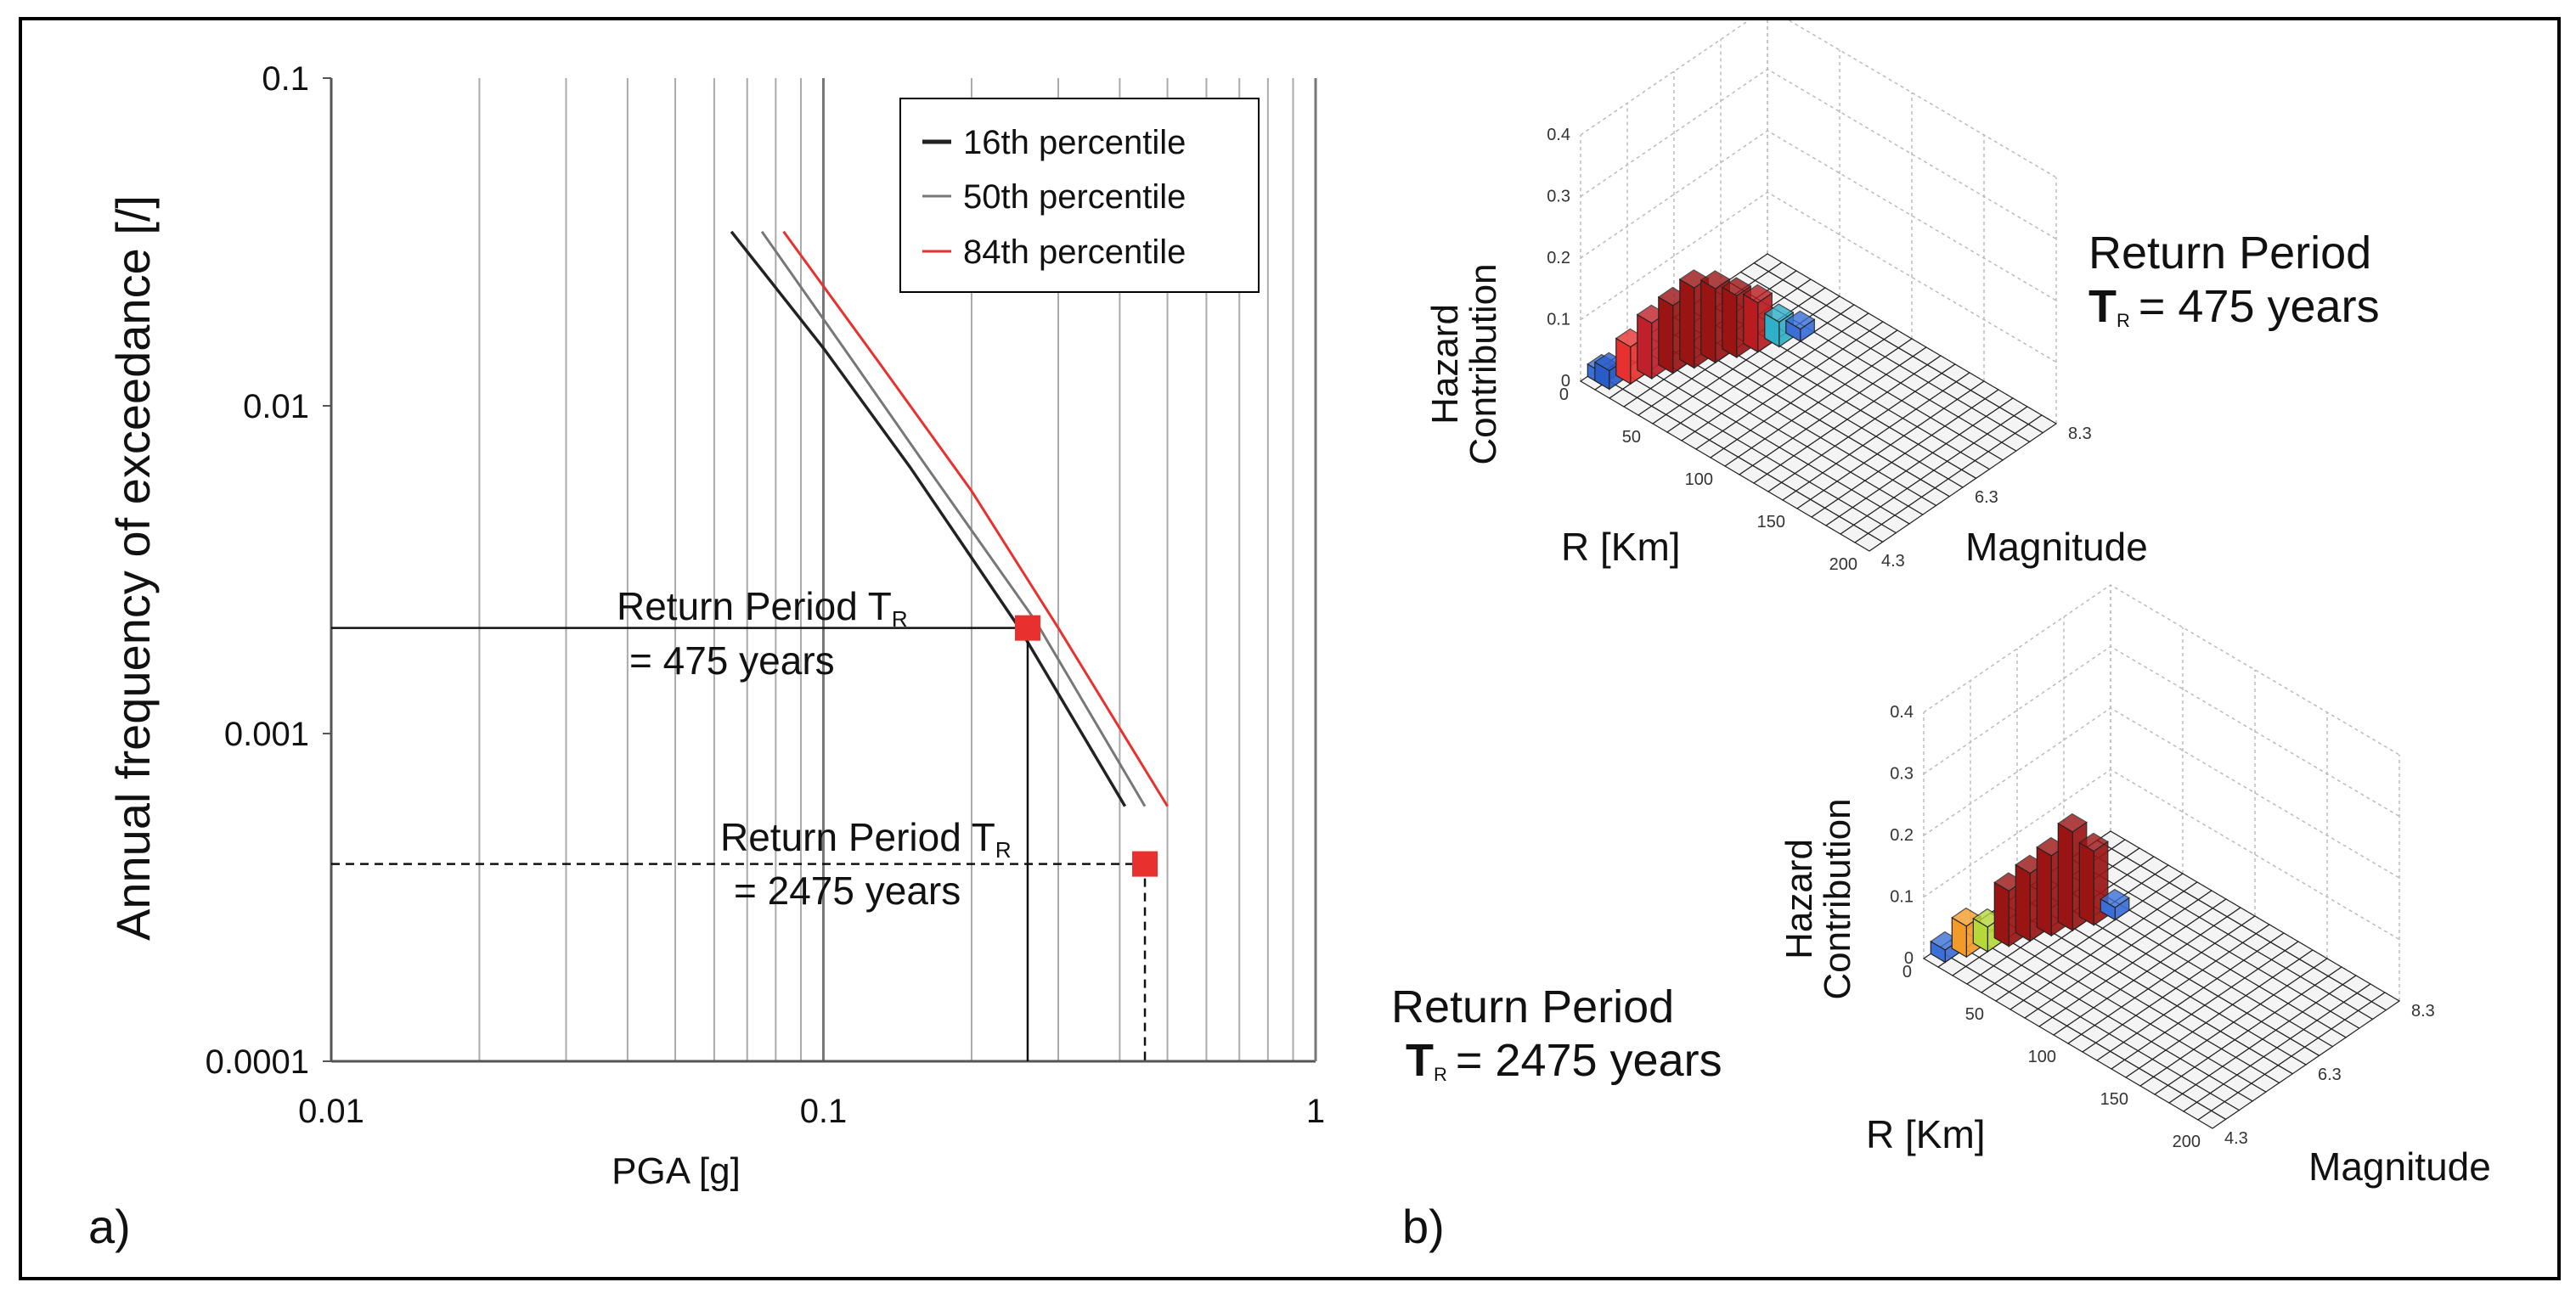  Describe the element at coordinates (1621, 547) in the screenshot. I see `x-label-475: R [Km]` at that location.